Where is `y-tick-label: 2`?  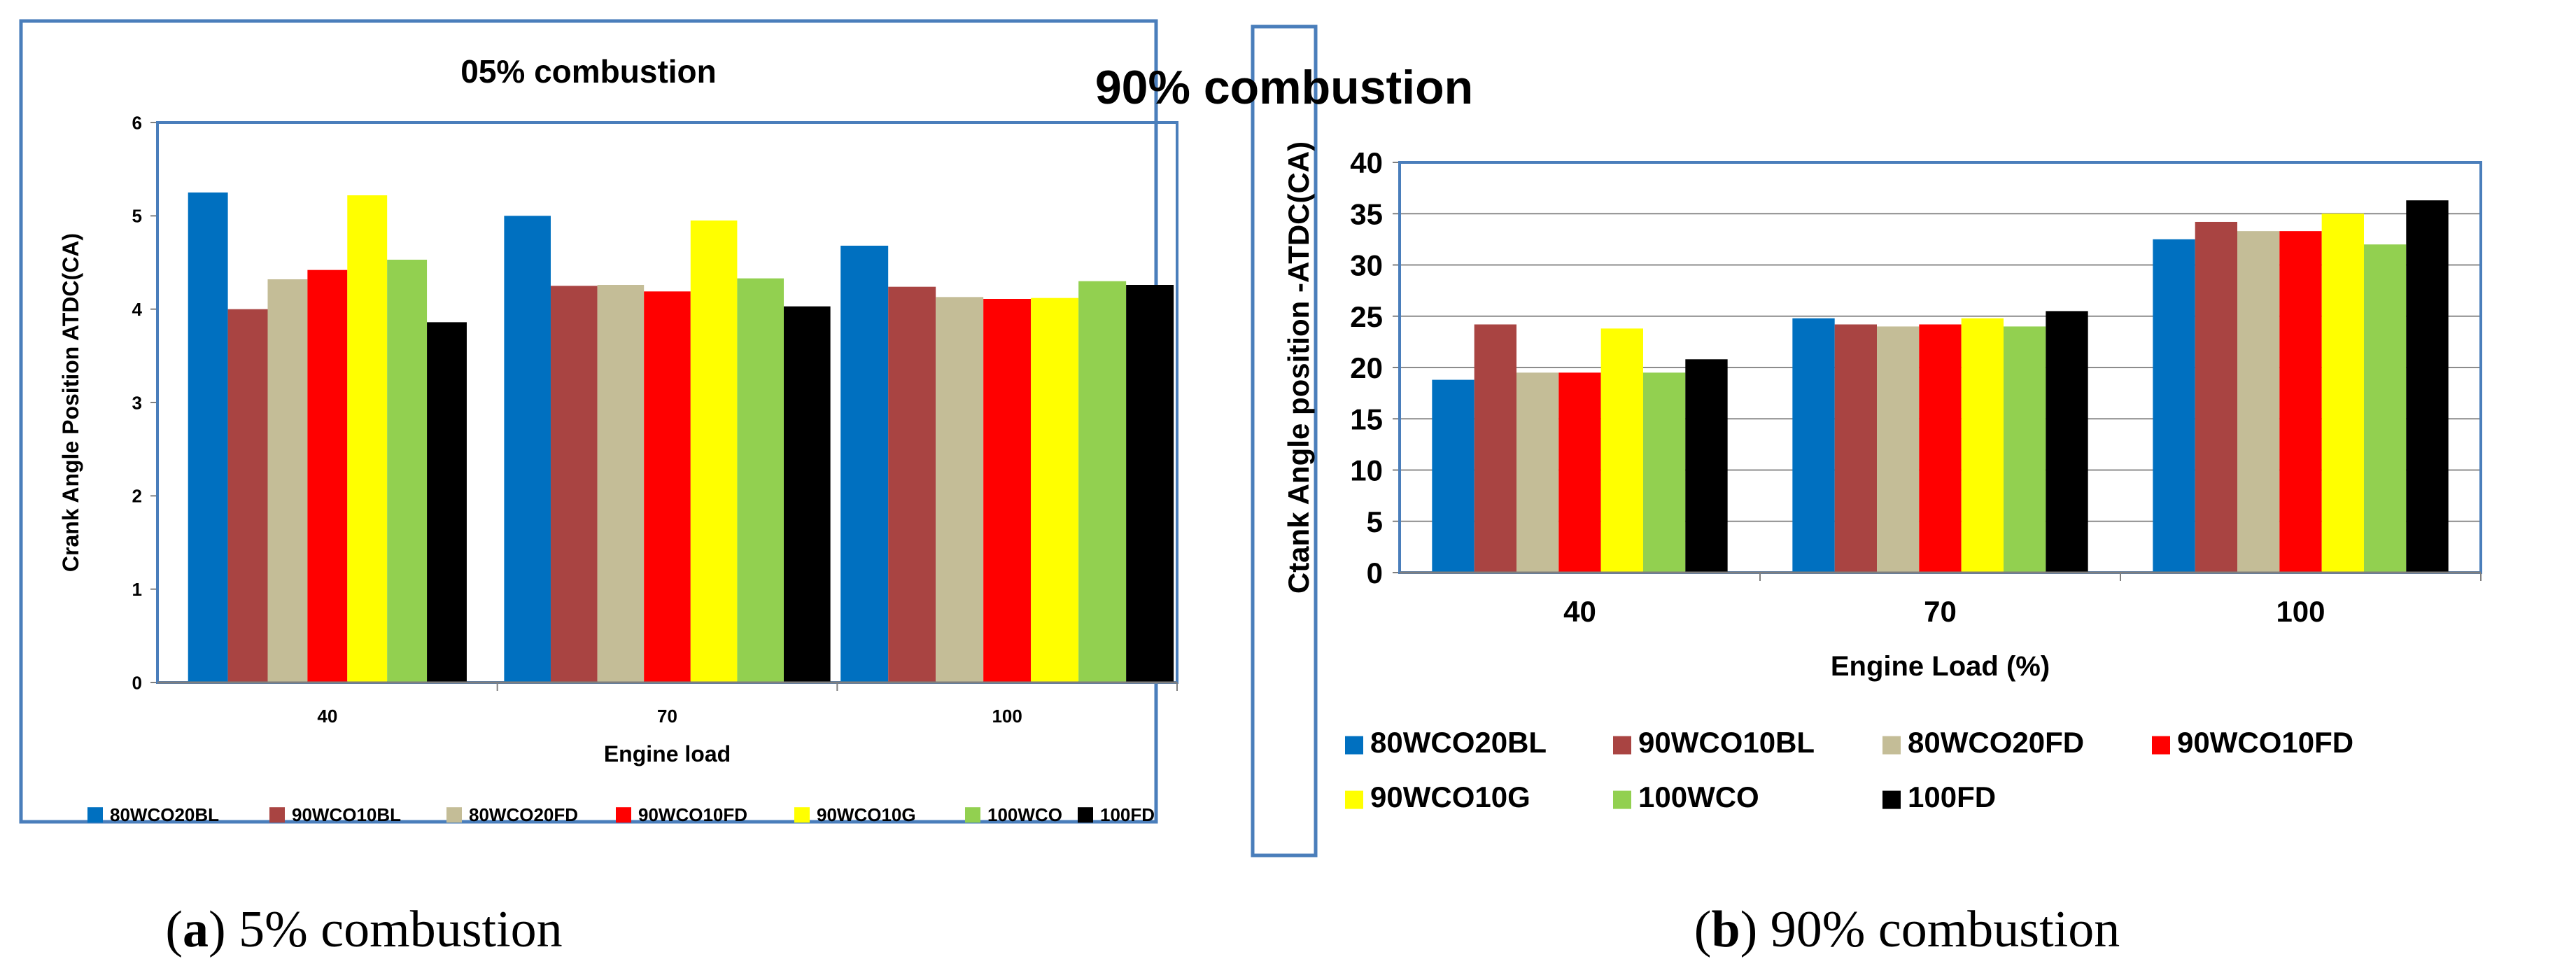
y-tick-label: 2 is located at coordinates (137, 496).